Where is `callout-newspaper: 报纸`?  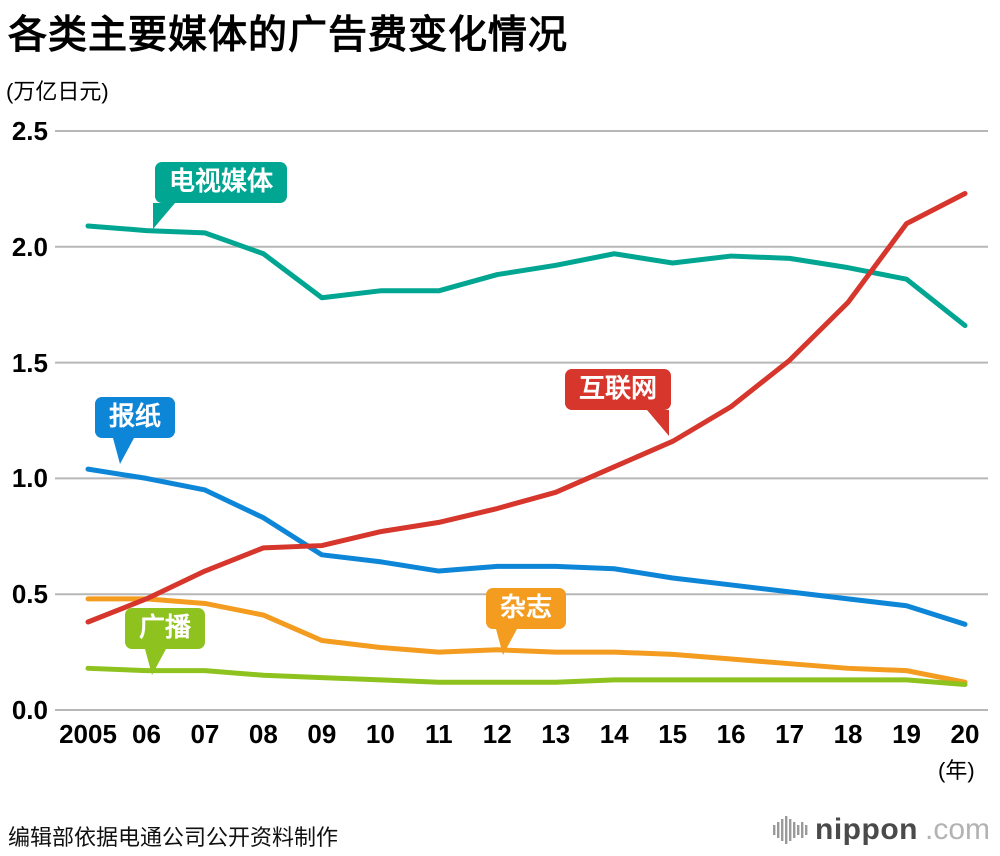
callout-newspaper: 报纸 is located at coordinates (135, 430).